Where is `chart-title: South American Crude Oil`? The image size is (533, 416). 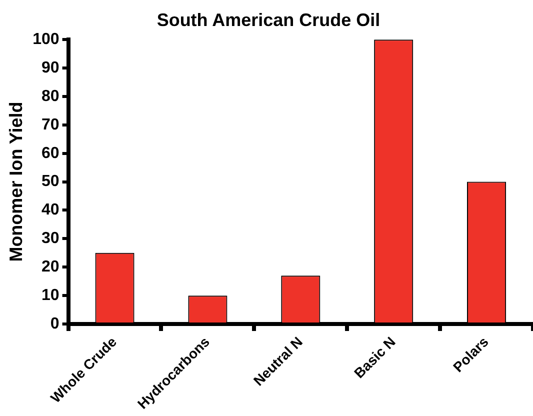 chart-title: South American Crude Oil is located at coordinates (268, 20).